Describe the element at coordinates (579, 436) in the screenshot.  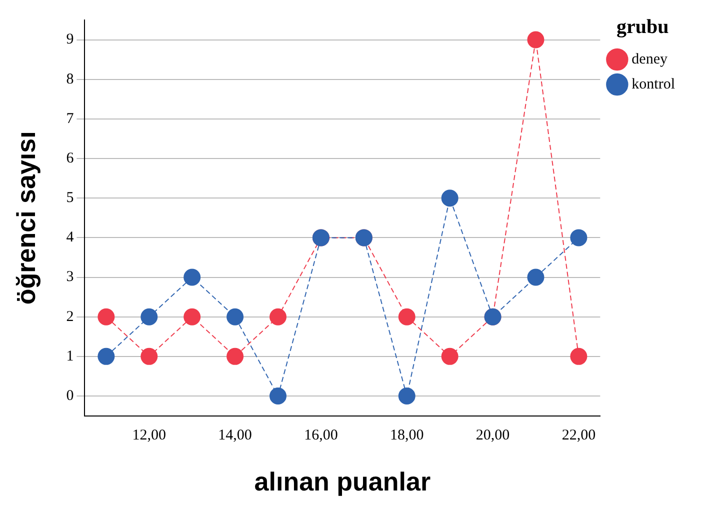
I see `x-tick-label: 22,00` at that location.